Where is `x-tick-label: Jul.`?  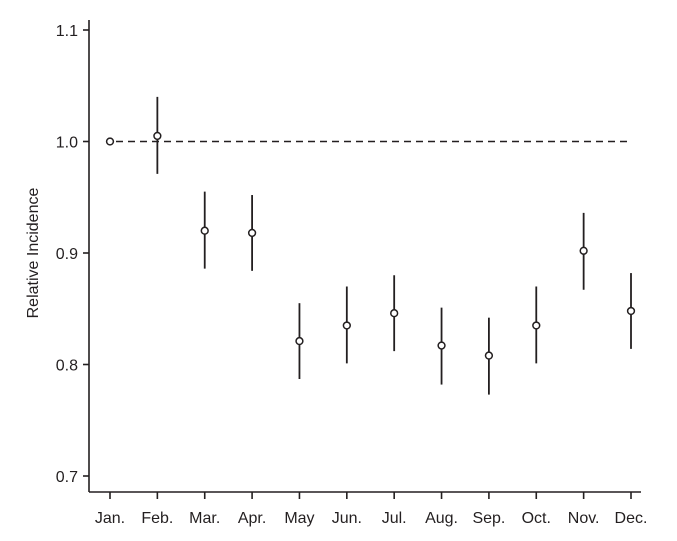
x-tick-label: Jul. is located at coordinates (394, 518).